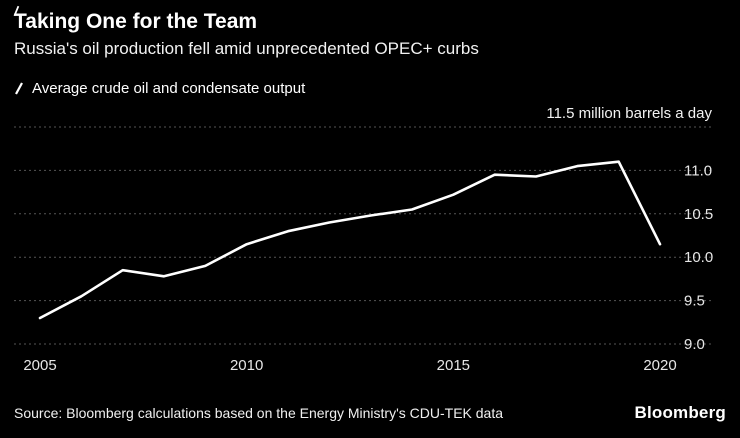  What do you see at coordinates (349, 365) in the screenshot?
I see `x-axis-tick-labels: 2005 2010 2015 2020` at bounding box center [349, 365].